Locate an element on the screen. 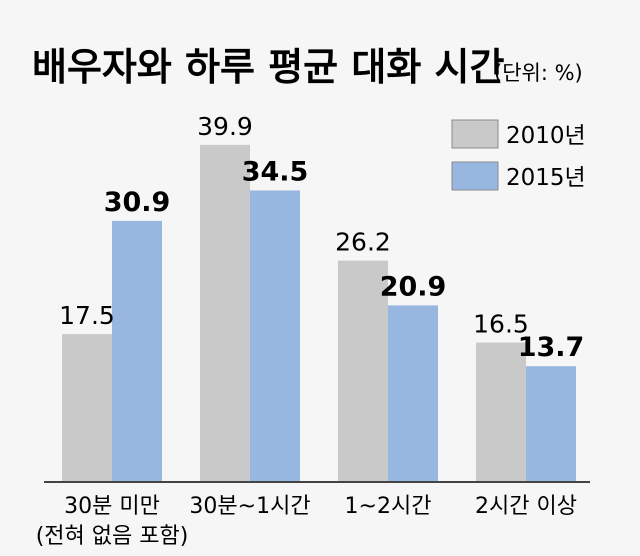  bar-2010년-2 is located at coordinates (363, 371).